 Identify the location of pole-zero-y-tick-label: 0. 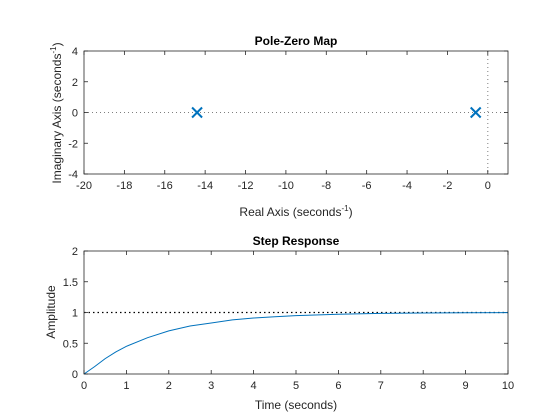
(75, 114).